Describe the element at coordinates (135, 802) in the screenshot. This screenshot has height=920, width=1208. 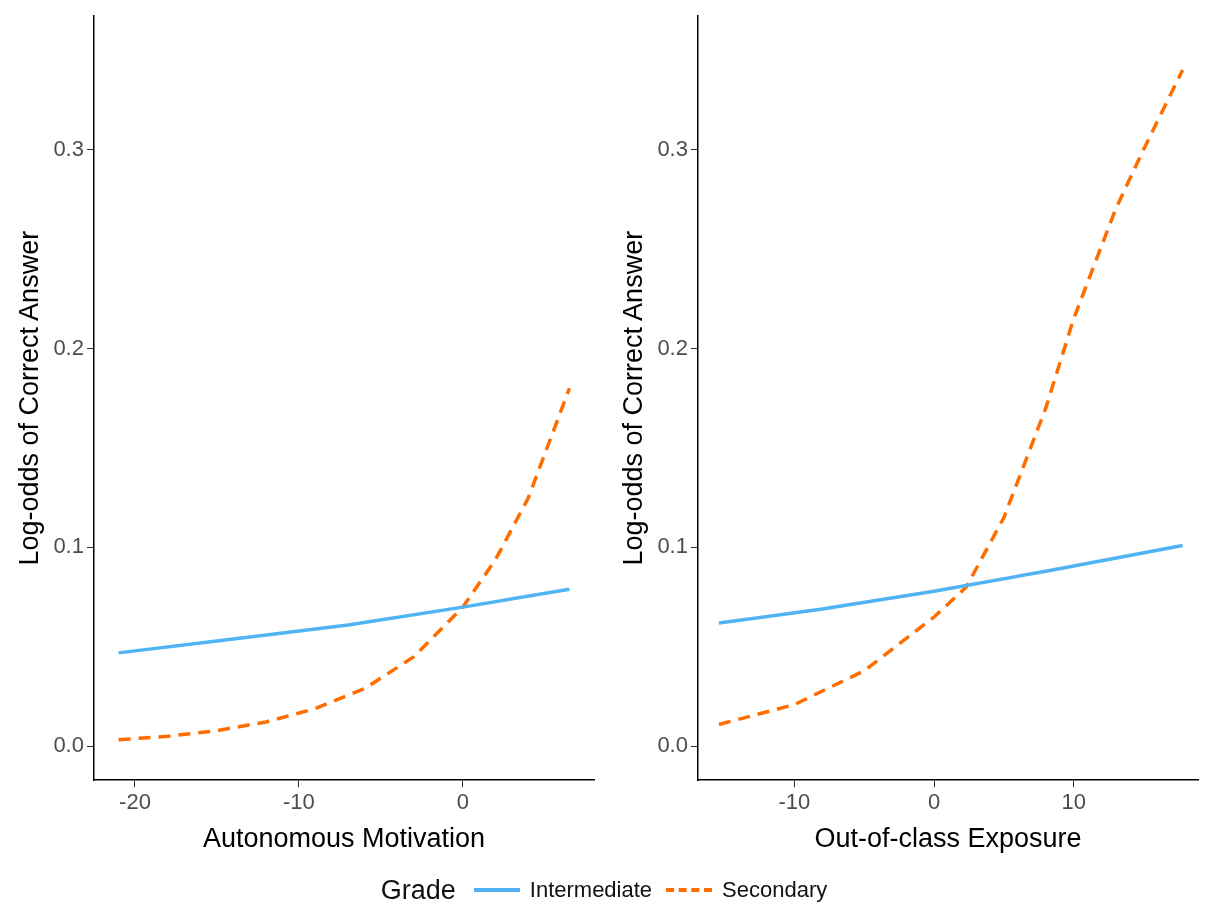
I see `x-tick-label: -20` at that location.